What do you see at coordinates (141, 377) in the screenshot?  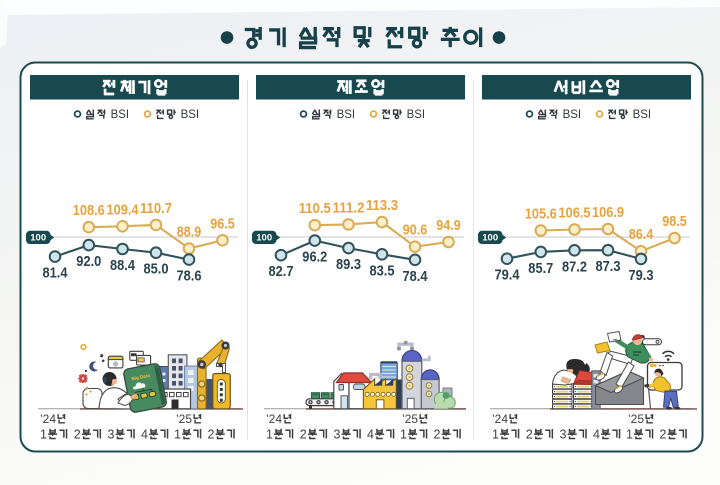 I see `svg-text: Big Data` at bounding box center [141, 377].